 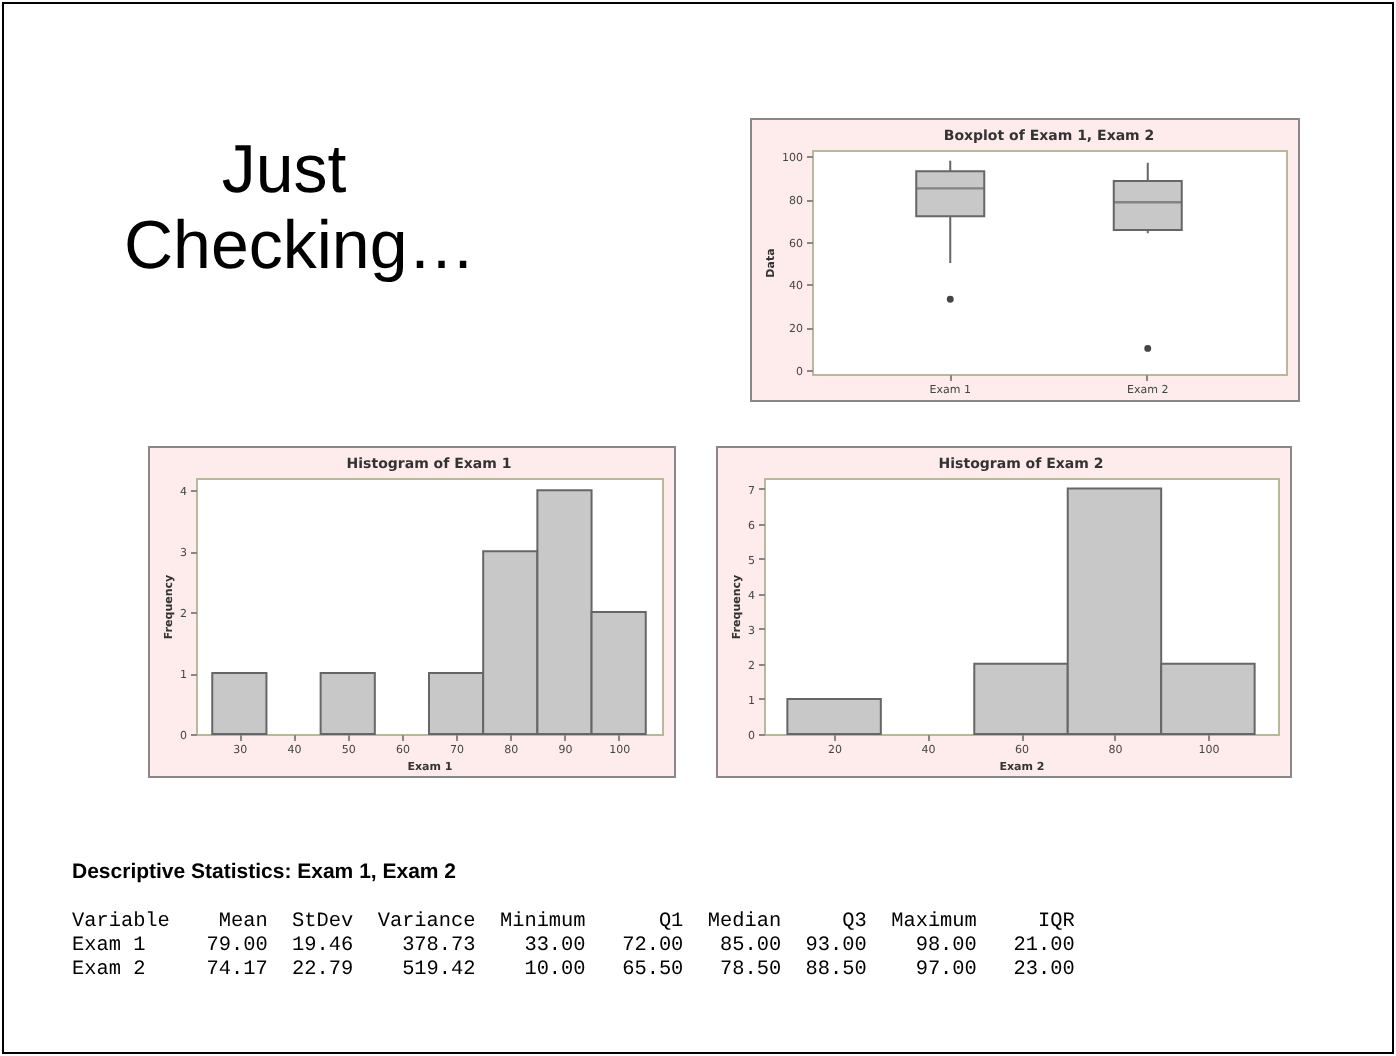 I want to click on text: Exam 2 74.17 22.79 519.42 10.00 65.50 78.50 88.50 97.00 23.00, so click(x=574, y=972).